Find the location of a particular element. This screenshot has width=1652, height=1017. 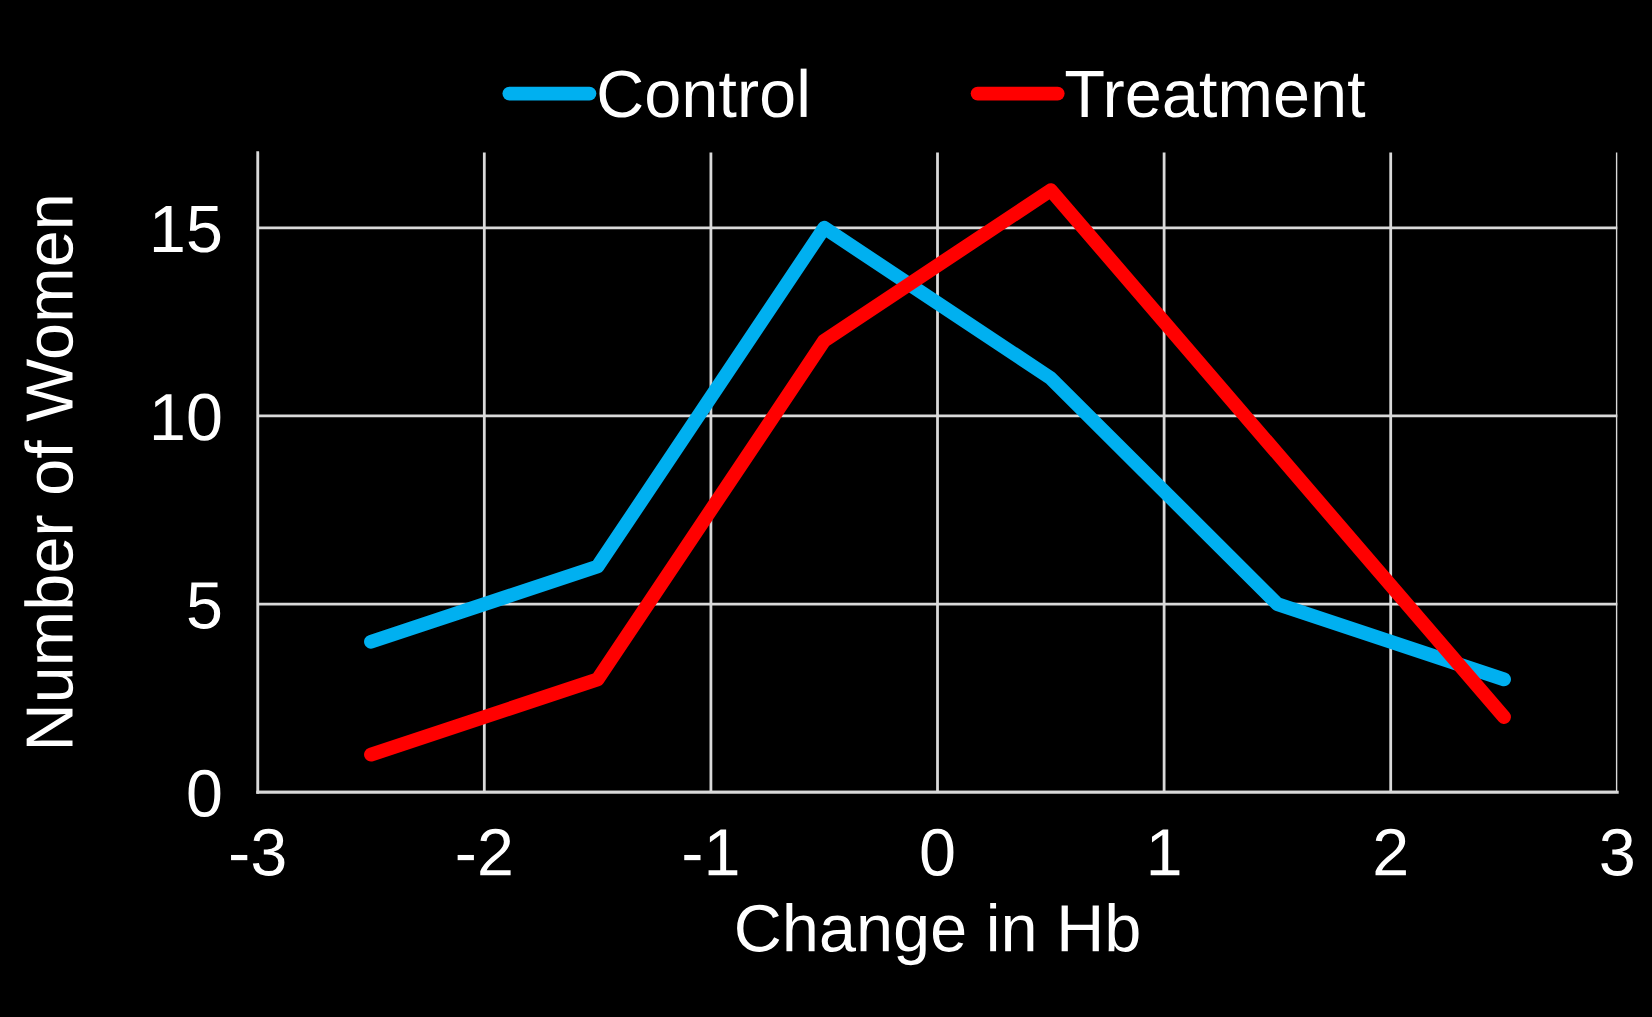

legend-label: Treatment is located at coordinates (1215, 94).